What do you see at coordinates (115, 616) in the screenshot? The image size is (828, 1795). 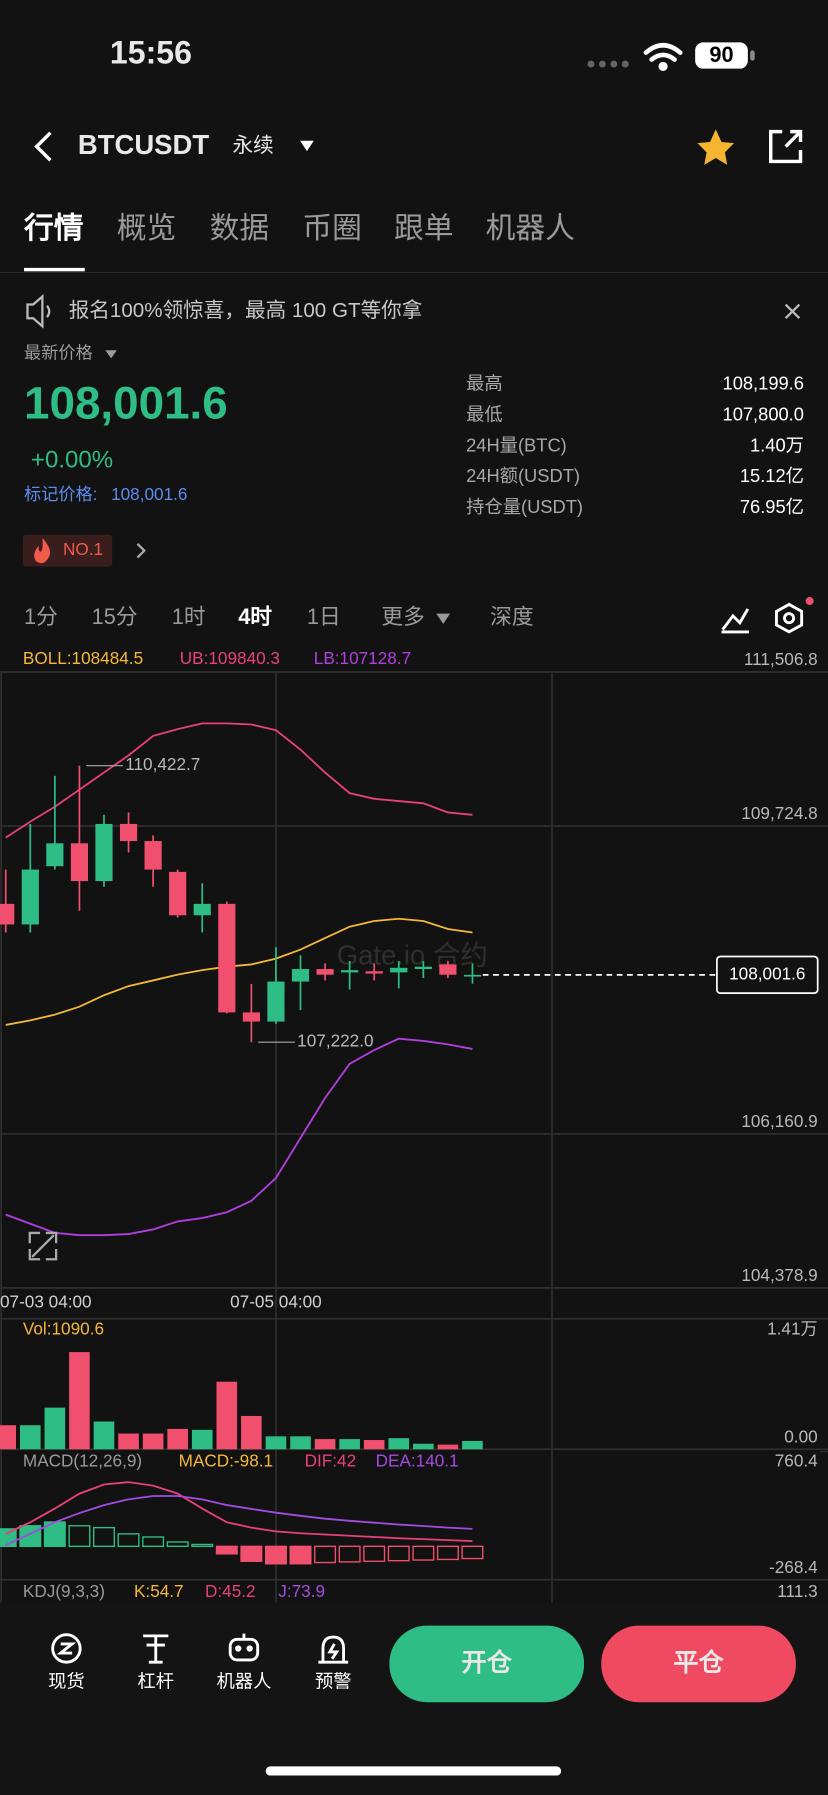 I see `interval: 15分` at bounding box center [115, 616].